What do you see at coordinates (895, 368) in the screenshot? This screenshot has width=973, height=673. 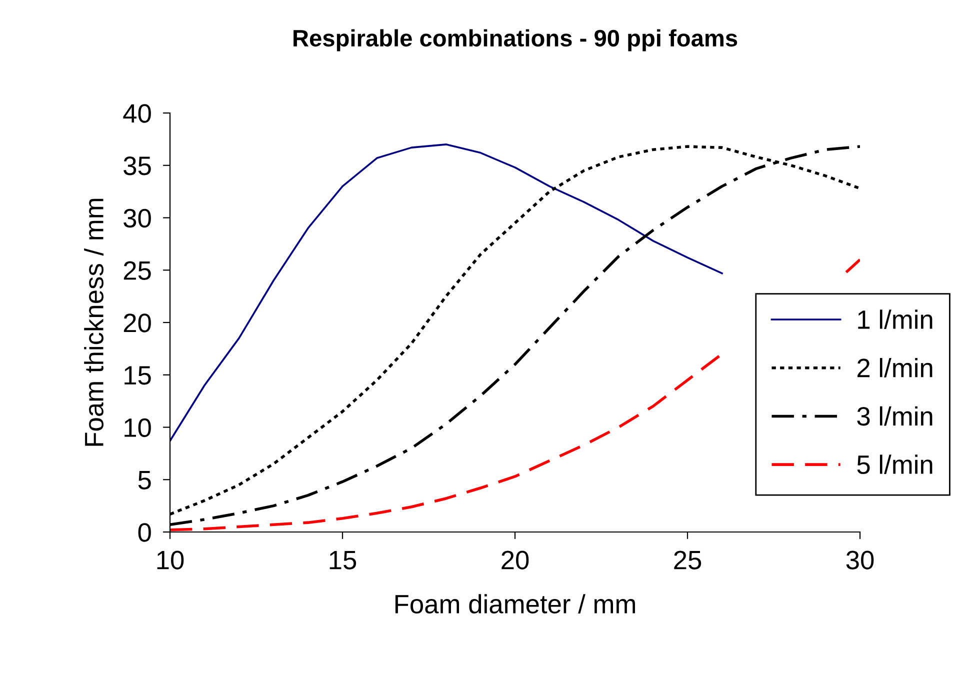 I see `legend-label: 2 l/min` at bounding box center [895, 368].